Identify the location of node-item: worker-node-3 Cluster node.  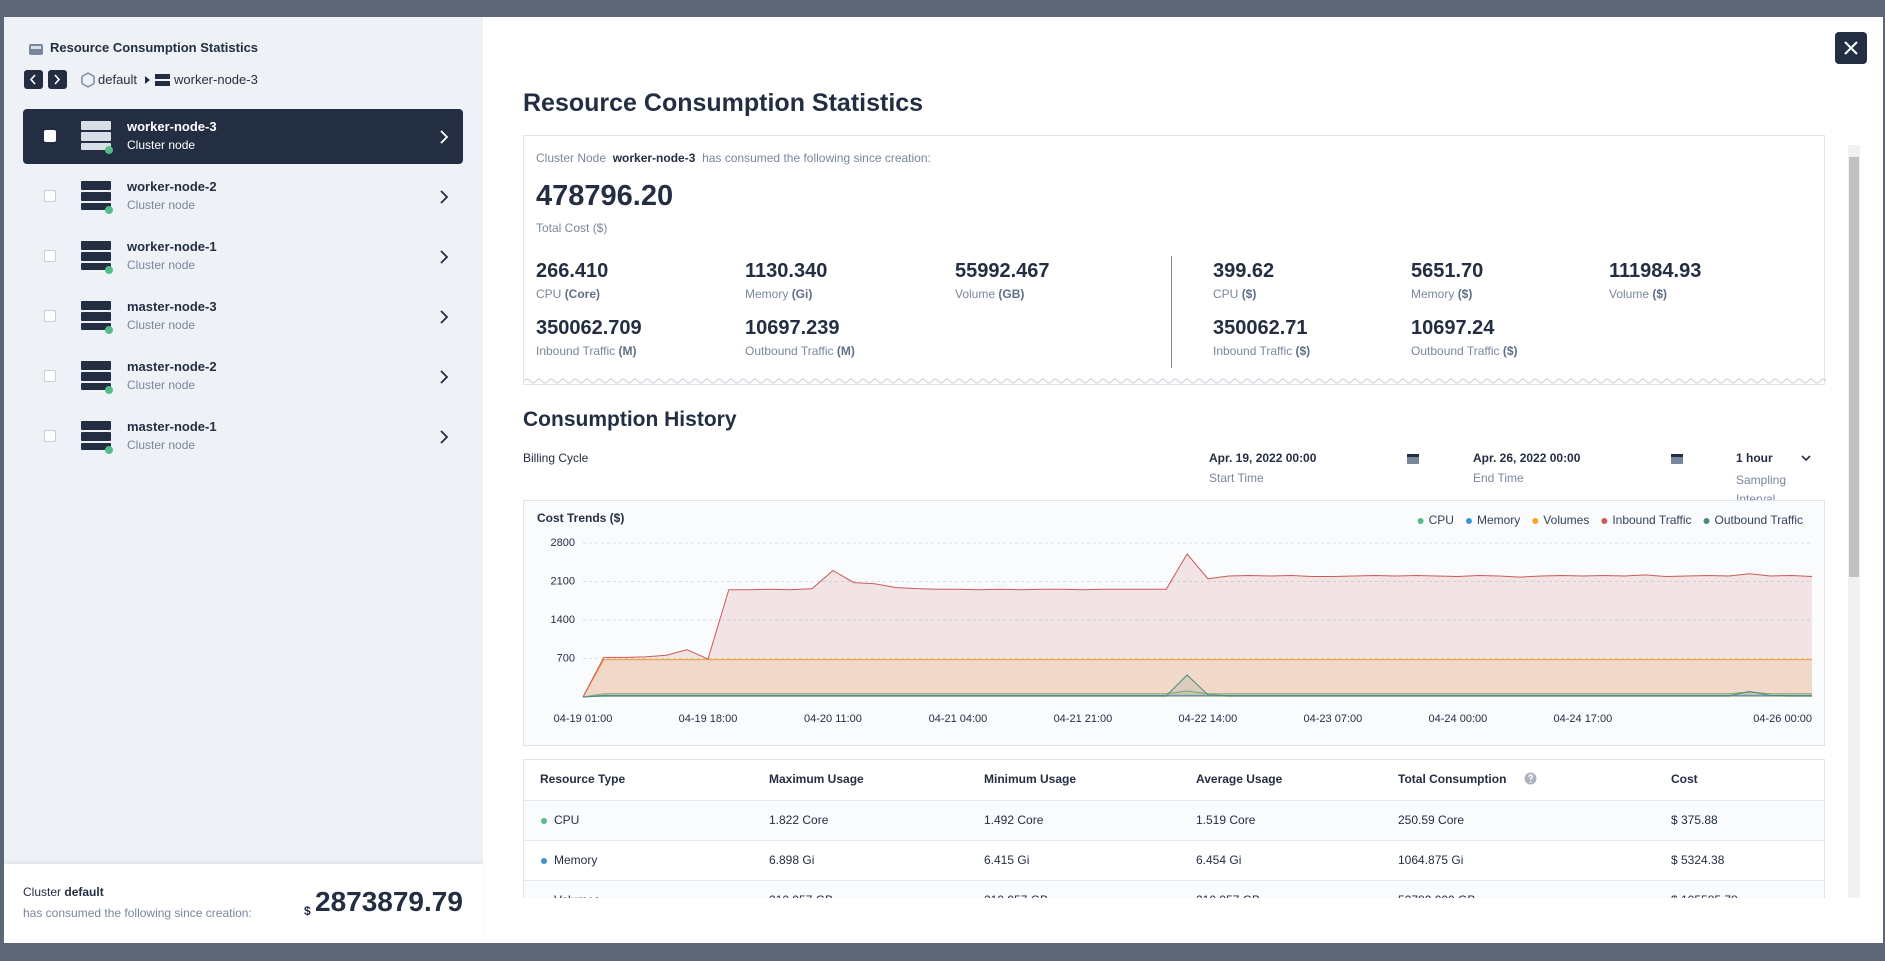
(243, 136).